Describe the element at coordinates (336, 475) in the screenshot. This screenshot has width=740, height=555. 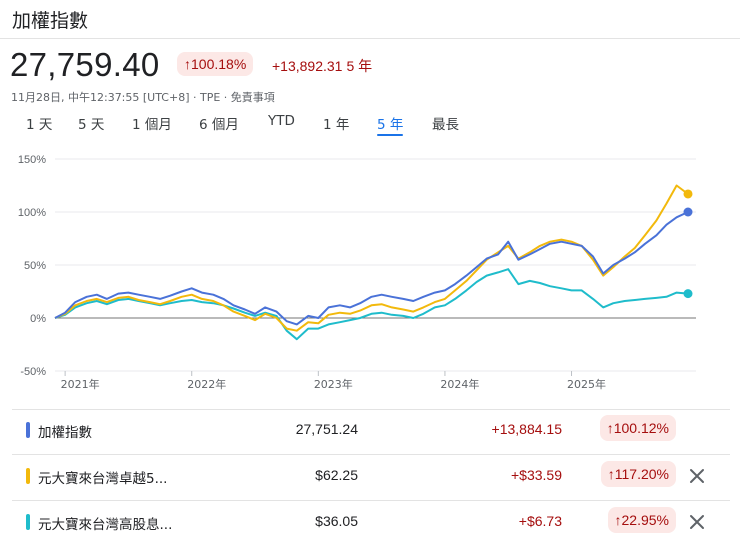
I see `row-value: $62.25` at that location.